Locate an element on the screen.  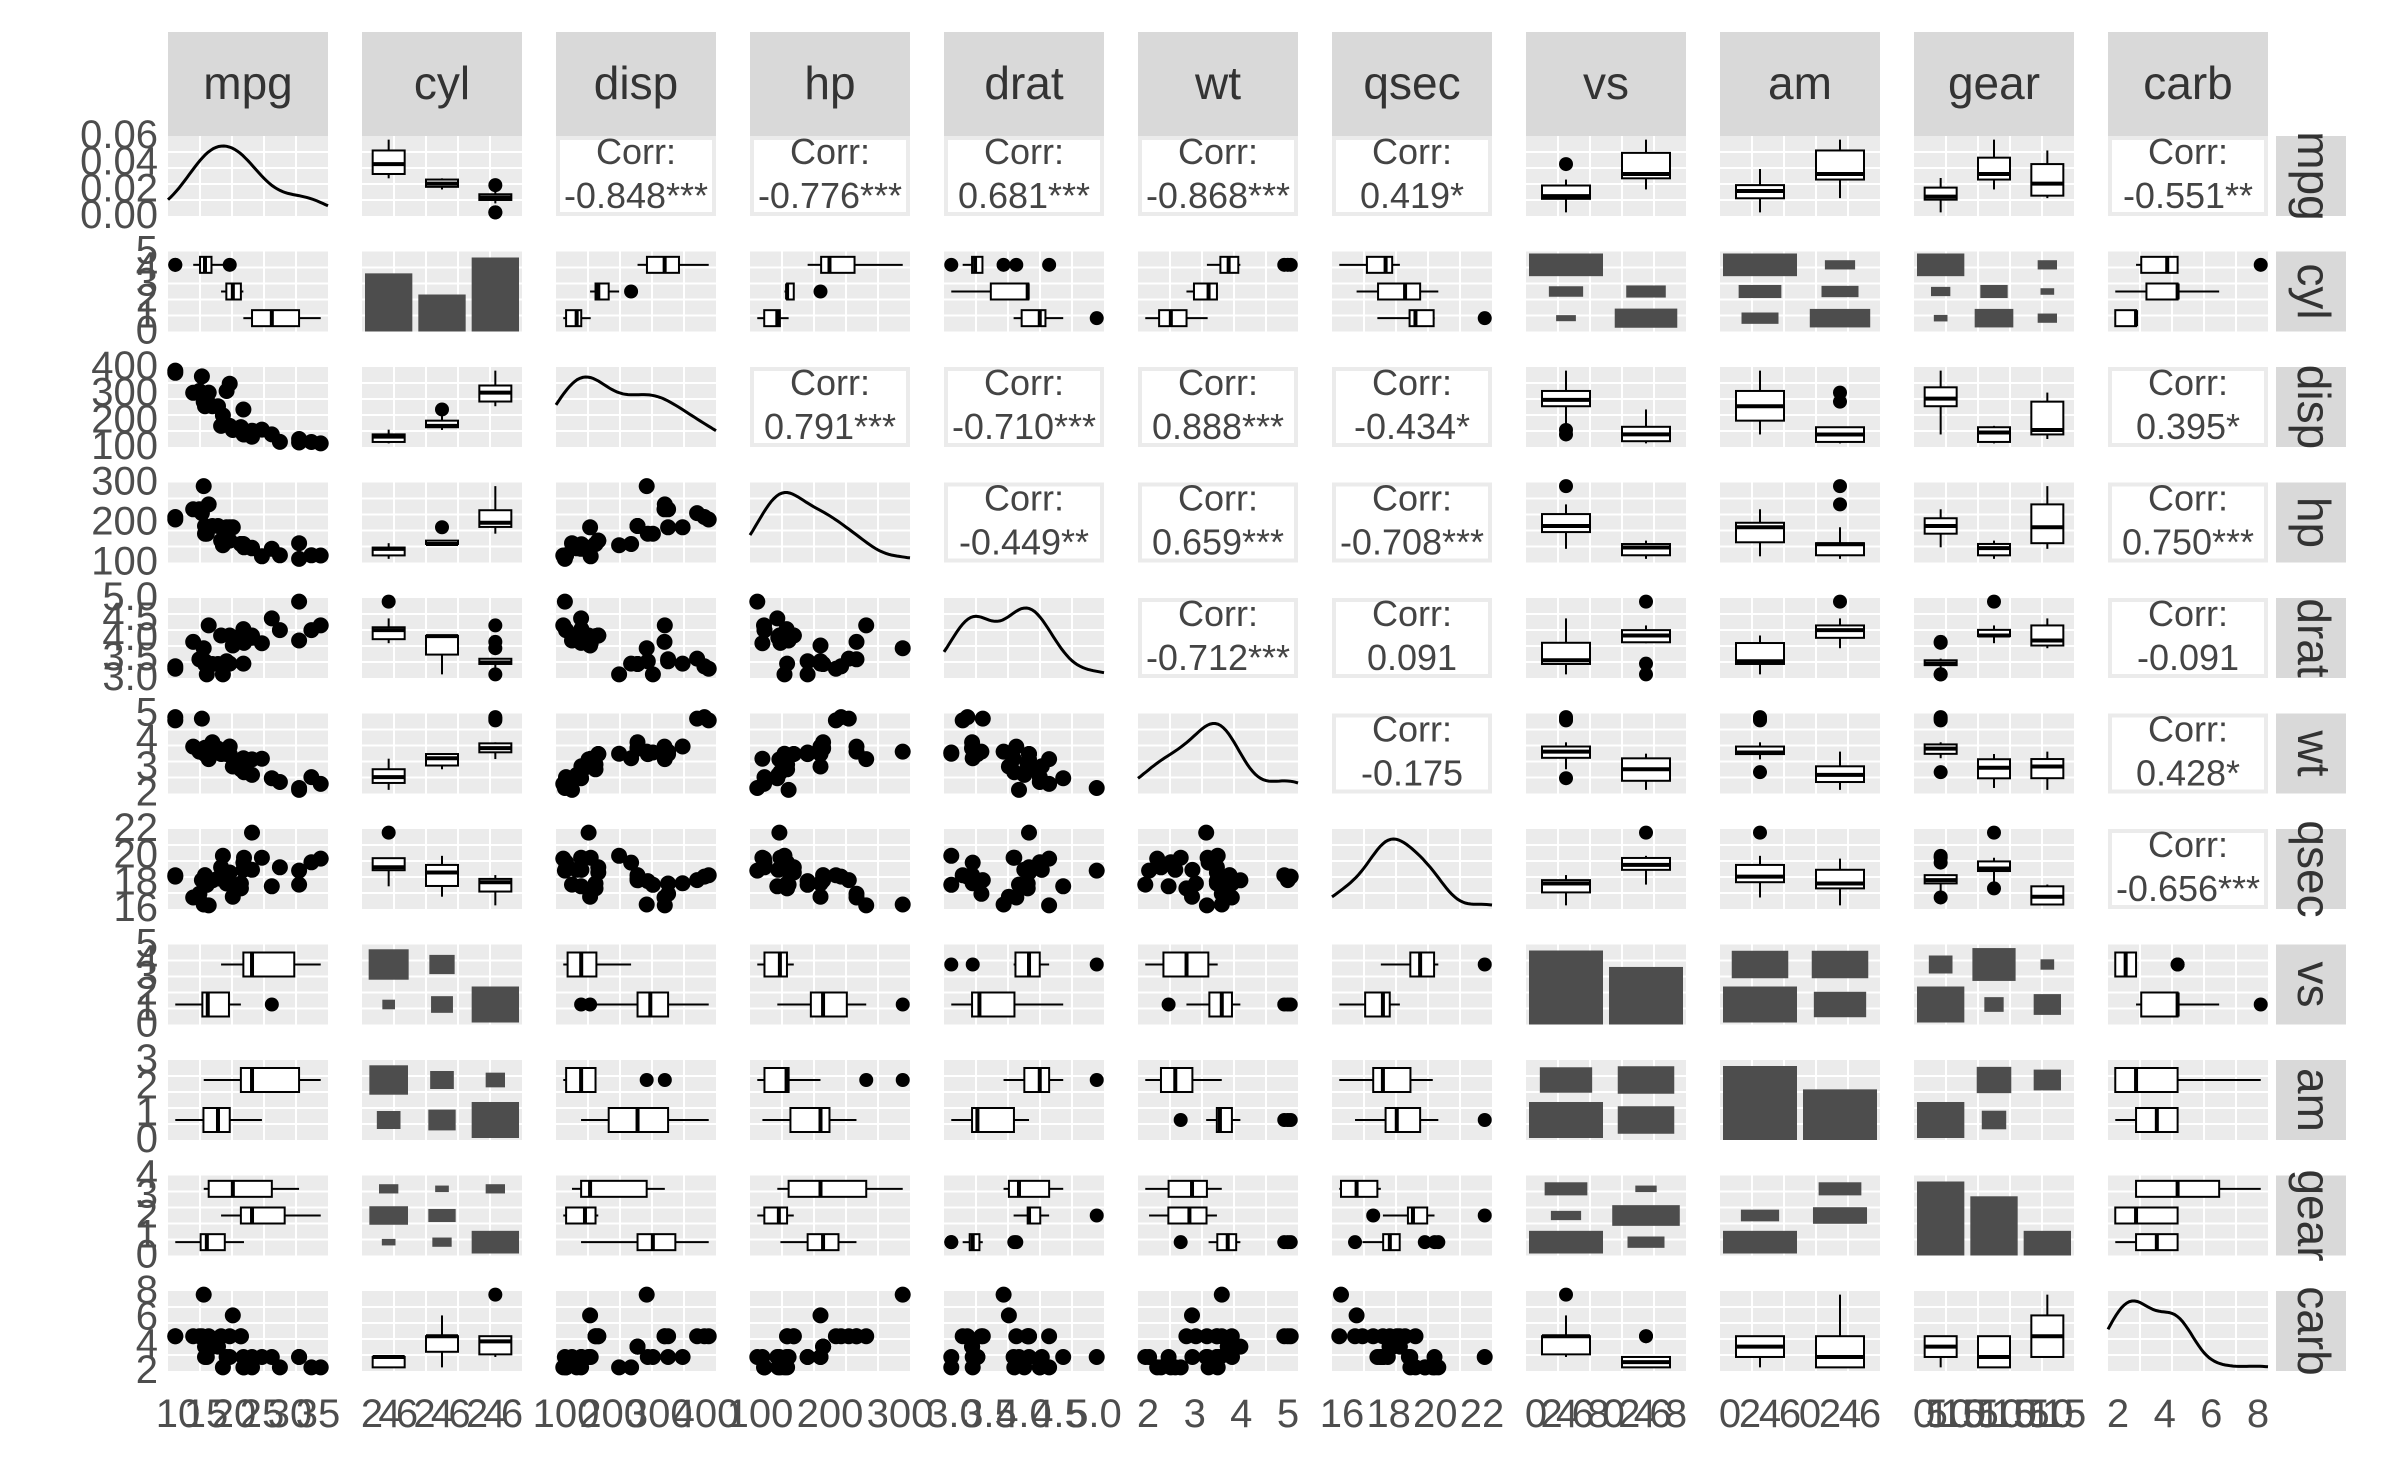
panel-am-am is located at coordinates (1800, 1100).